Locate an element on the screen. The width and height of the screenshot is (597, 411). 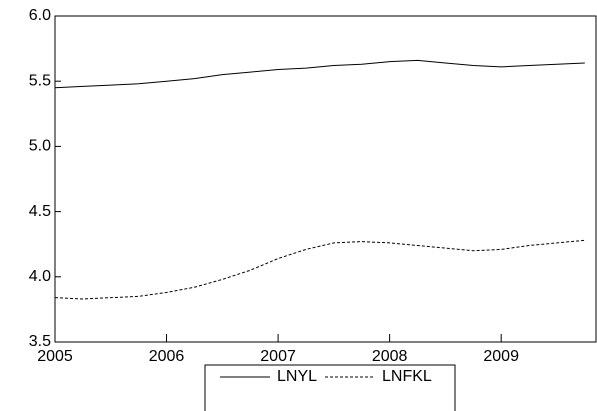
y-tick-label: 6.0 is located at coordinates (40, 15).